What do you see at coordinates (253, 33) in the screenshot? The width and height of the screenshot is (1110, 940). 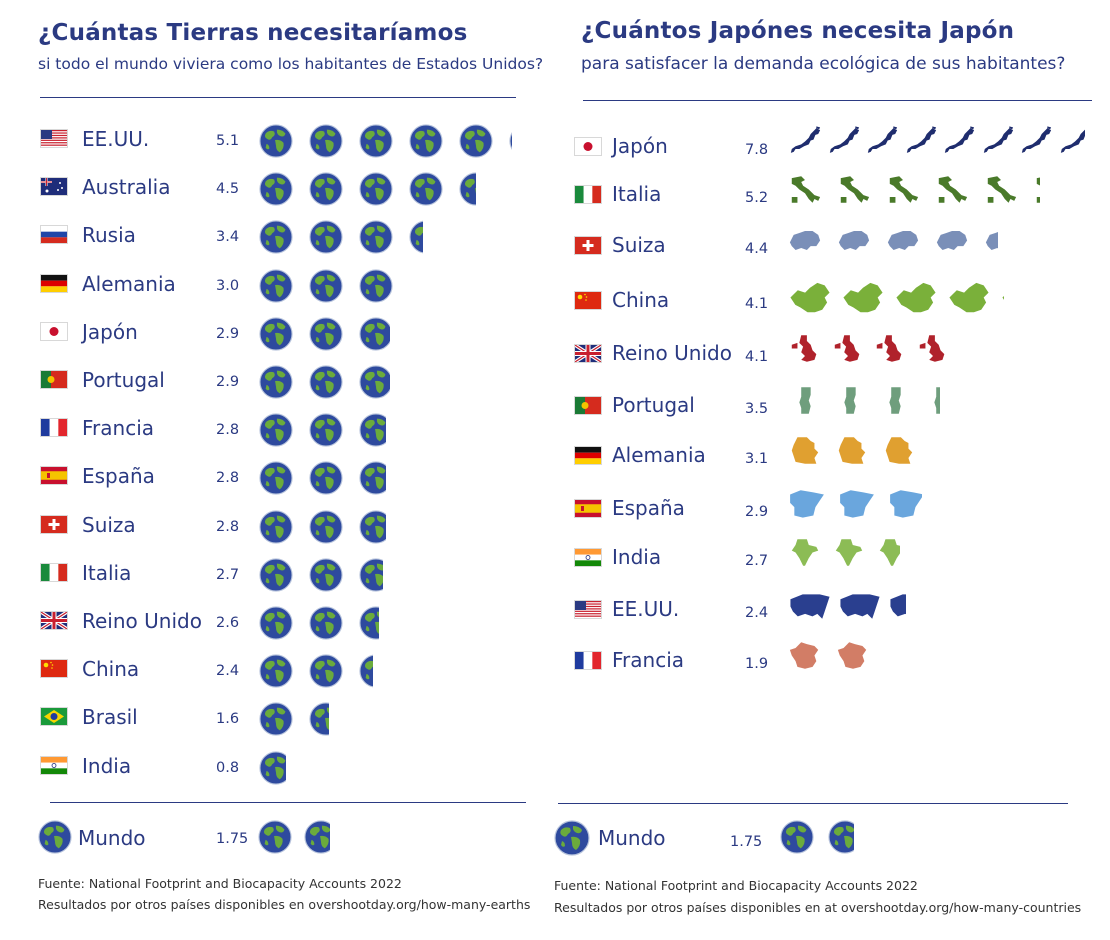 I see `left-chart-title: ¿Cuántas Tierras necesitaríamos` at bounding box center [253, 33].